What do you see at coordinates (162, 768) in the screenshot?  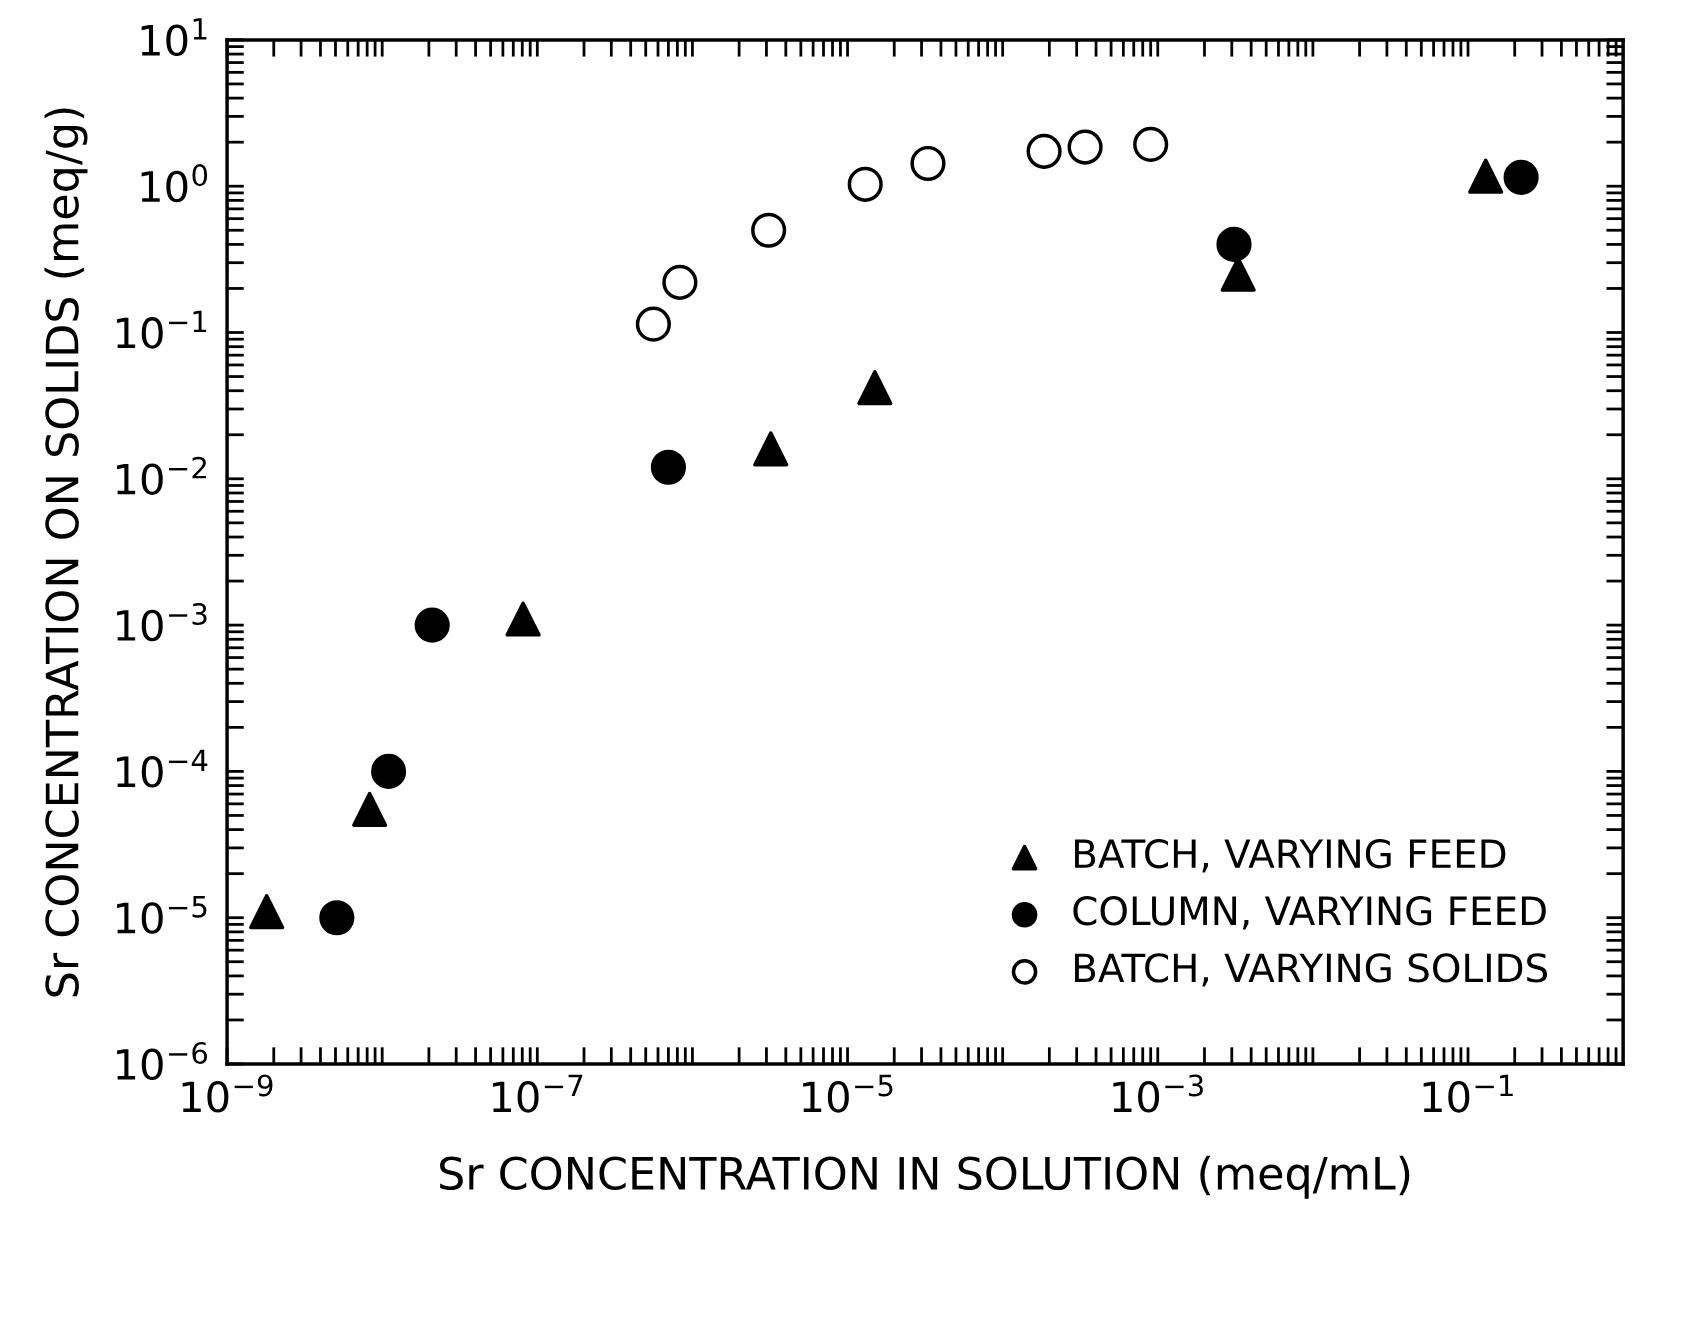 I see `y-tick-label: 10$^{−4}$` at bounding box center [162, 768].